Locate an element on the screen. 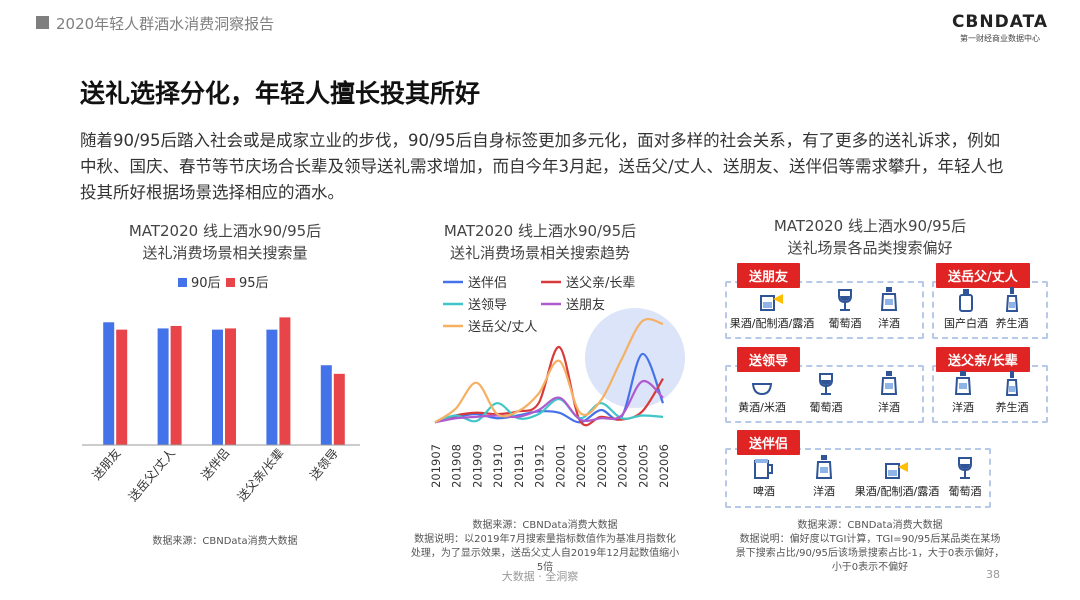 The width and height of the screenshot is (1080, 600). item-fruit-wine: 果酒/配制酒/露酒 is located at coordinates (772, 309).